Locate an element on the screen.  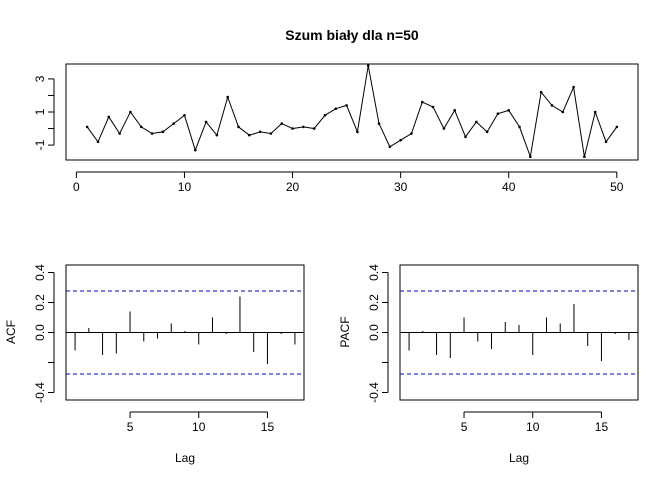
acf-x-tick-label: 5 is located at coordinates (130, 427).